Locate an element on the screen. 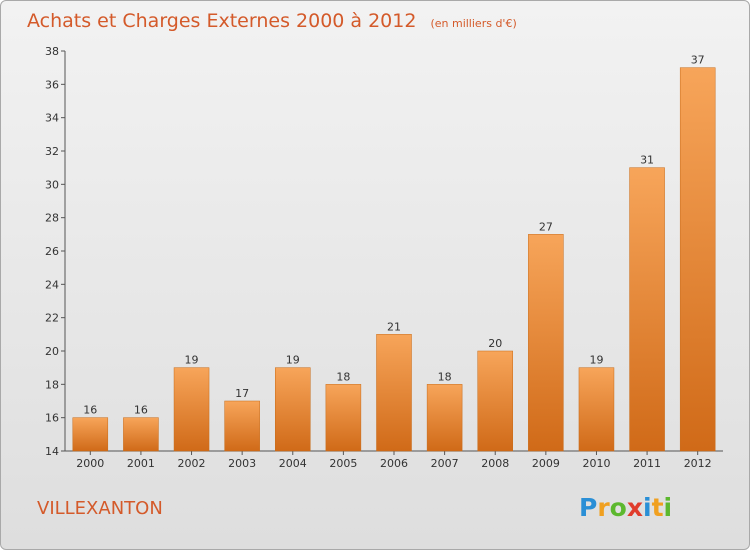 The height and width of the screenshot is (550, 750). y-tick-label: 28 is located at coordinates (52, 218).